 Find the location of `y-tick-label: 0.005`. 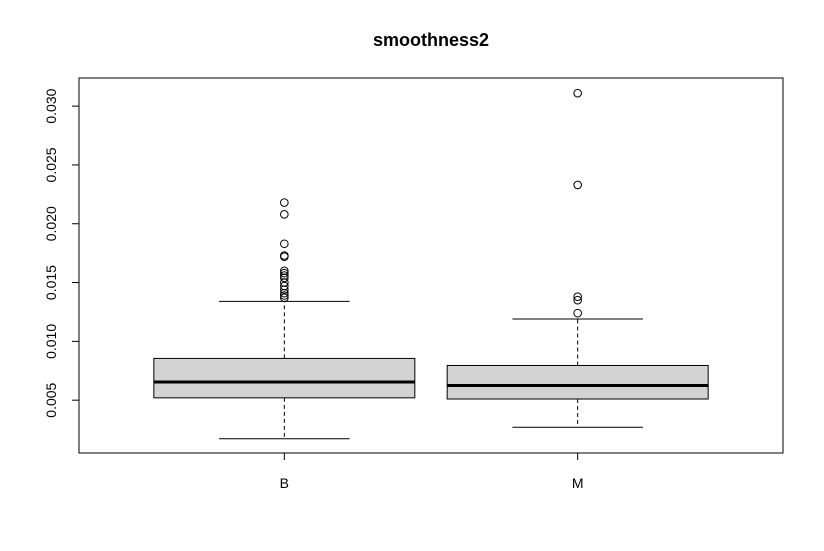

y-tick-label: 0.005 is located at coordinates (51, 399).